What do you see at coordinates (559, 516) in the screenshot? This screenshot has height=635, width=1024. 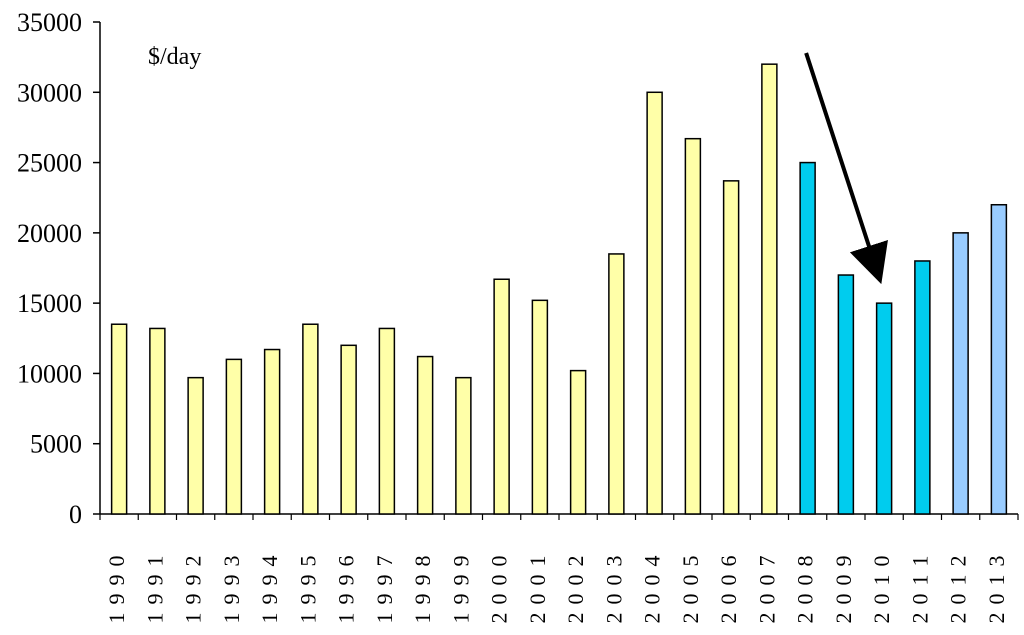 I see `x-axis` at bounding box center [559, 516].